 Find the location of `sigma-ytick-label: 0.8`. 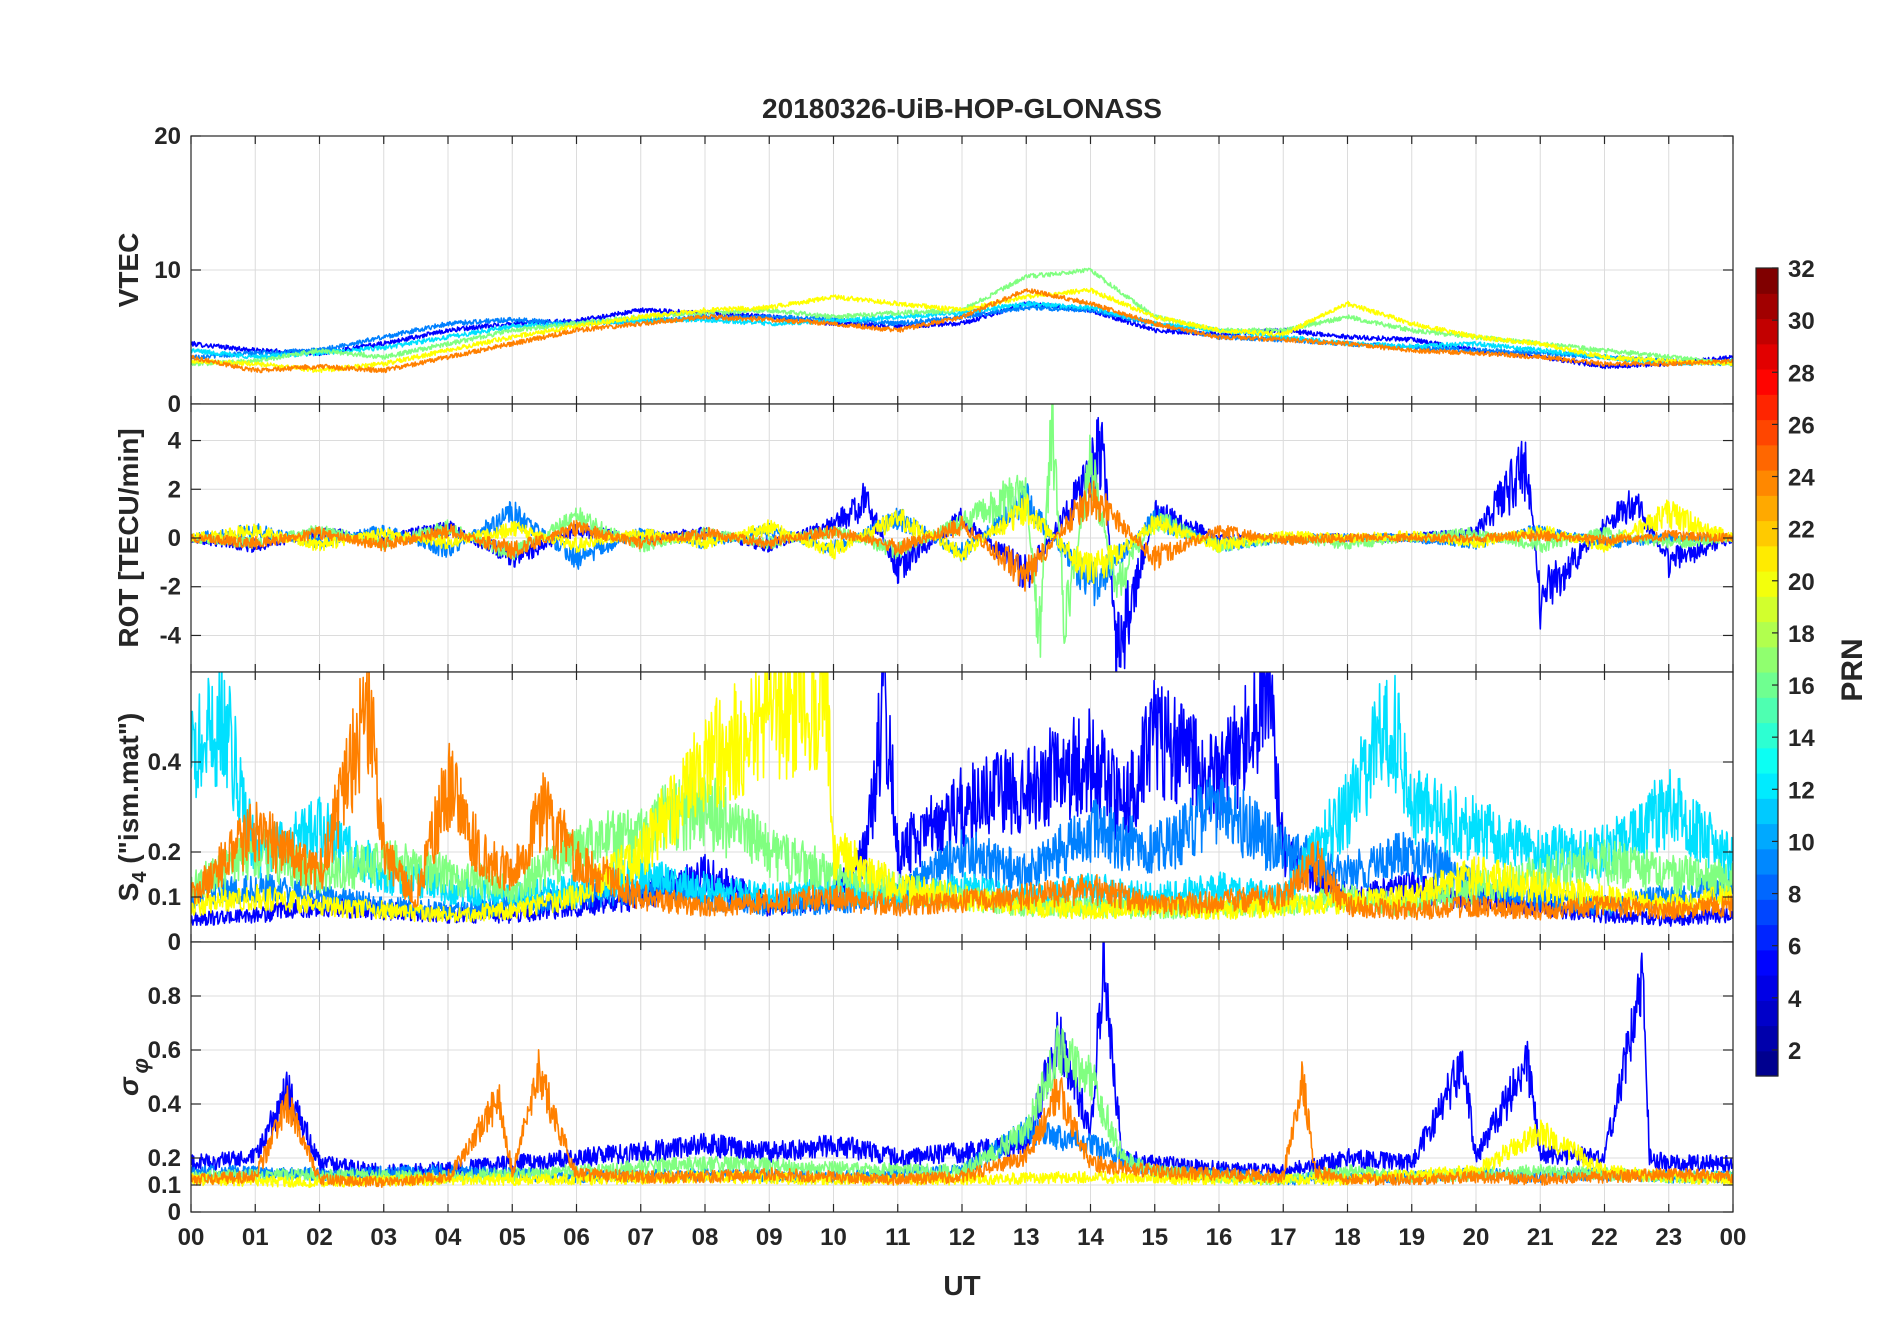

sigma-ytick-label: 0.8 is located at coordinates (164, 996).